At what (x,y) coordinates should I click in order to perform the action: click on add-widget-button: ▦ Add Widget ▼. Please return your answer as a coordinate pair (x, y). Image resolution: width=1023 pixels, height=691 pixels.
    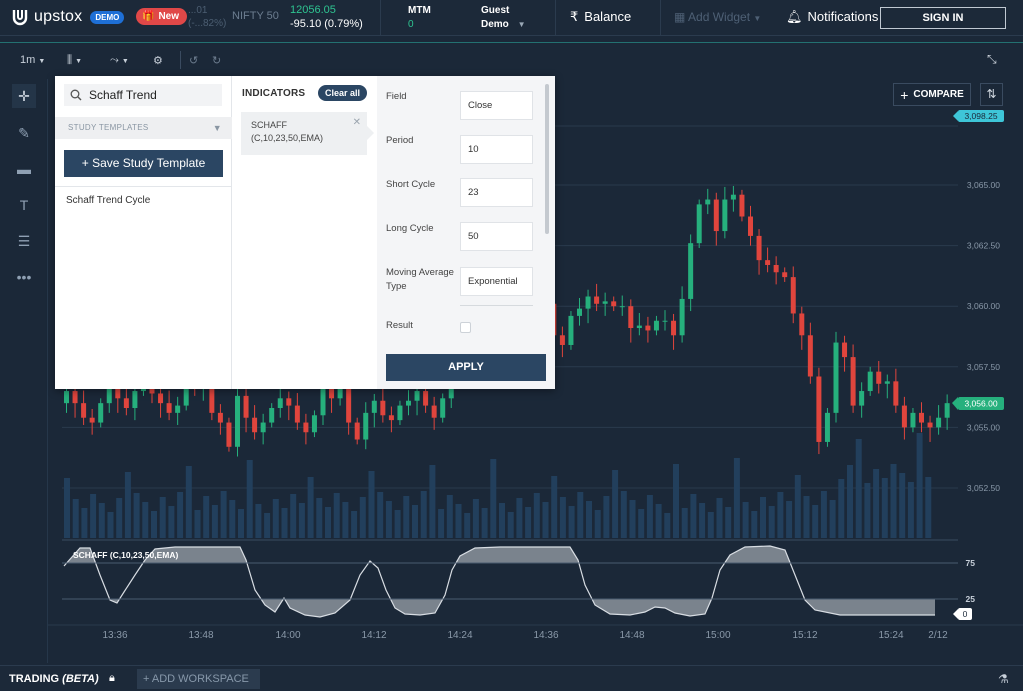
    Looking at the image, I should click on (717, 17).